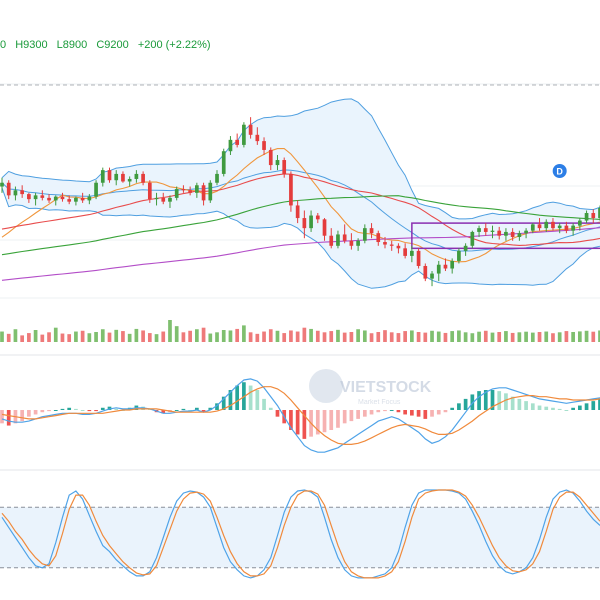  I want to click on volume-panel, so click(300, 331).